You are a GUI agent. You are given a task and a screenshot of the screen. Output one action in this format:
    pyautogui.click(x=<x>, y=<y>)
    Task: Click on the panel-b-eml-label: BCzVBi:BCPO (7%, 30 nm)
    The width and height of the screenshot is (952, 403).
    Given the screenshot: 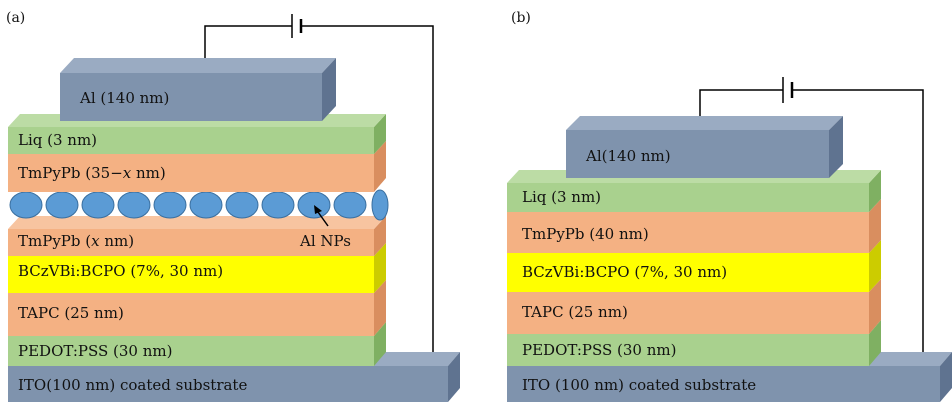 What is the action you would take?
    pyautogui.click(x=624, y=272)
    